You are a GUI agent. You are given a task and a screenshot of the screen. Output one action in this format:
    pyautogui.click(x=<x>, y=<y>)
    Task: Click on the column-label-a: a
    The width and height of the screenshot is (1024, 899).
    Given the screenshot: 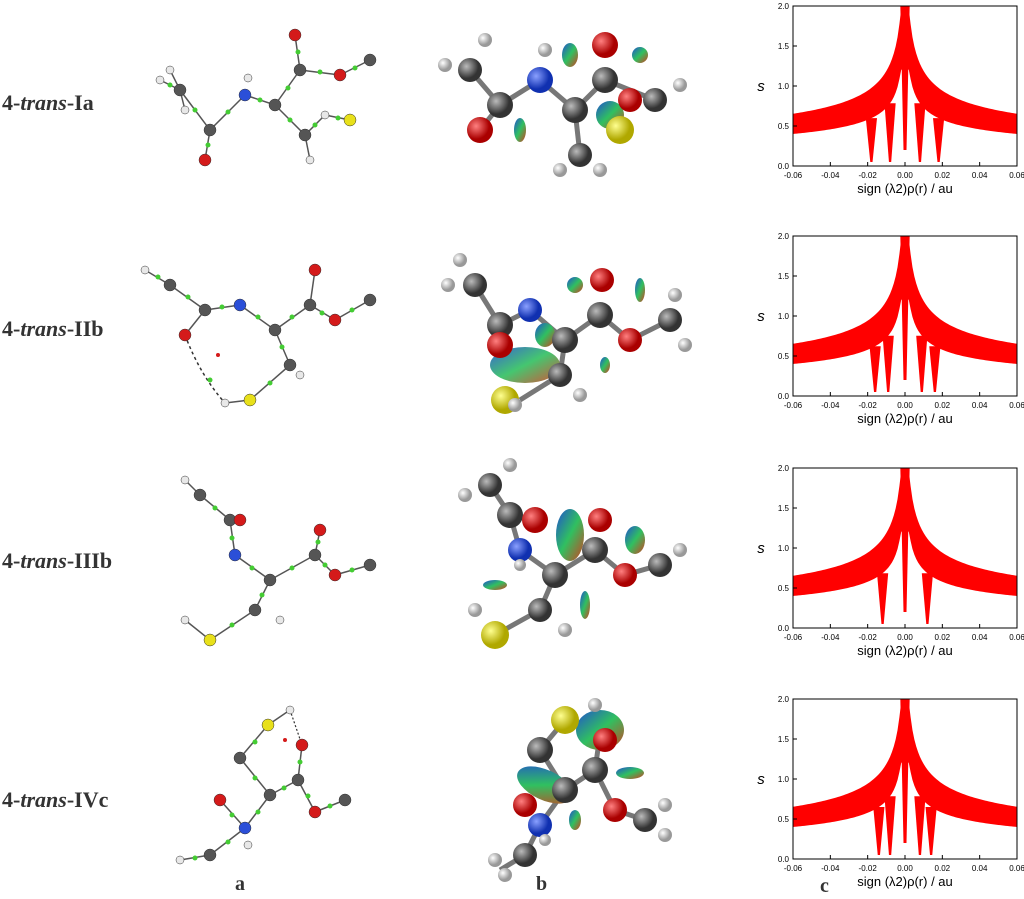 What is the action you would take?
    pyautogui.click(x=240, y=884)
    